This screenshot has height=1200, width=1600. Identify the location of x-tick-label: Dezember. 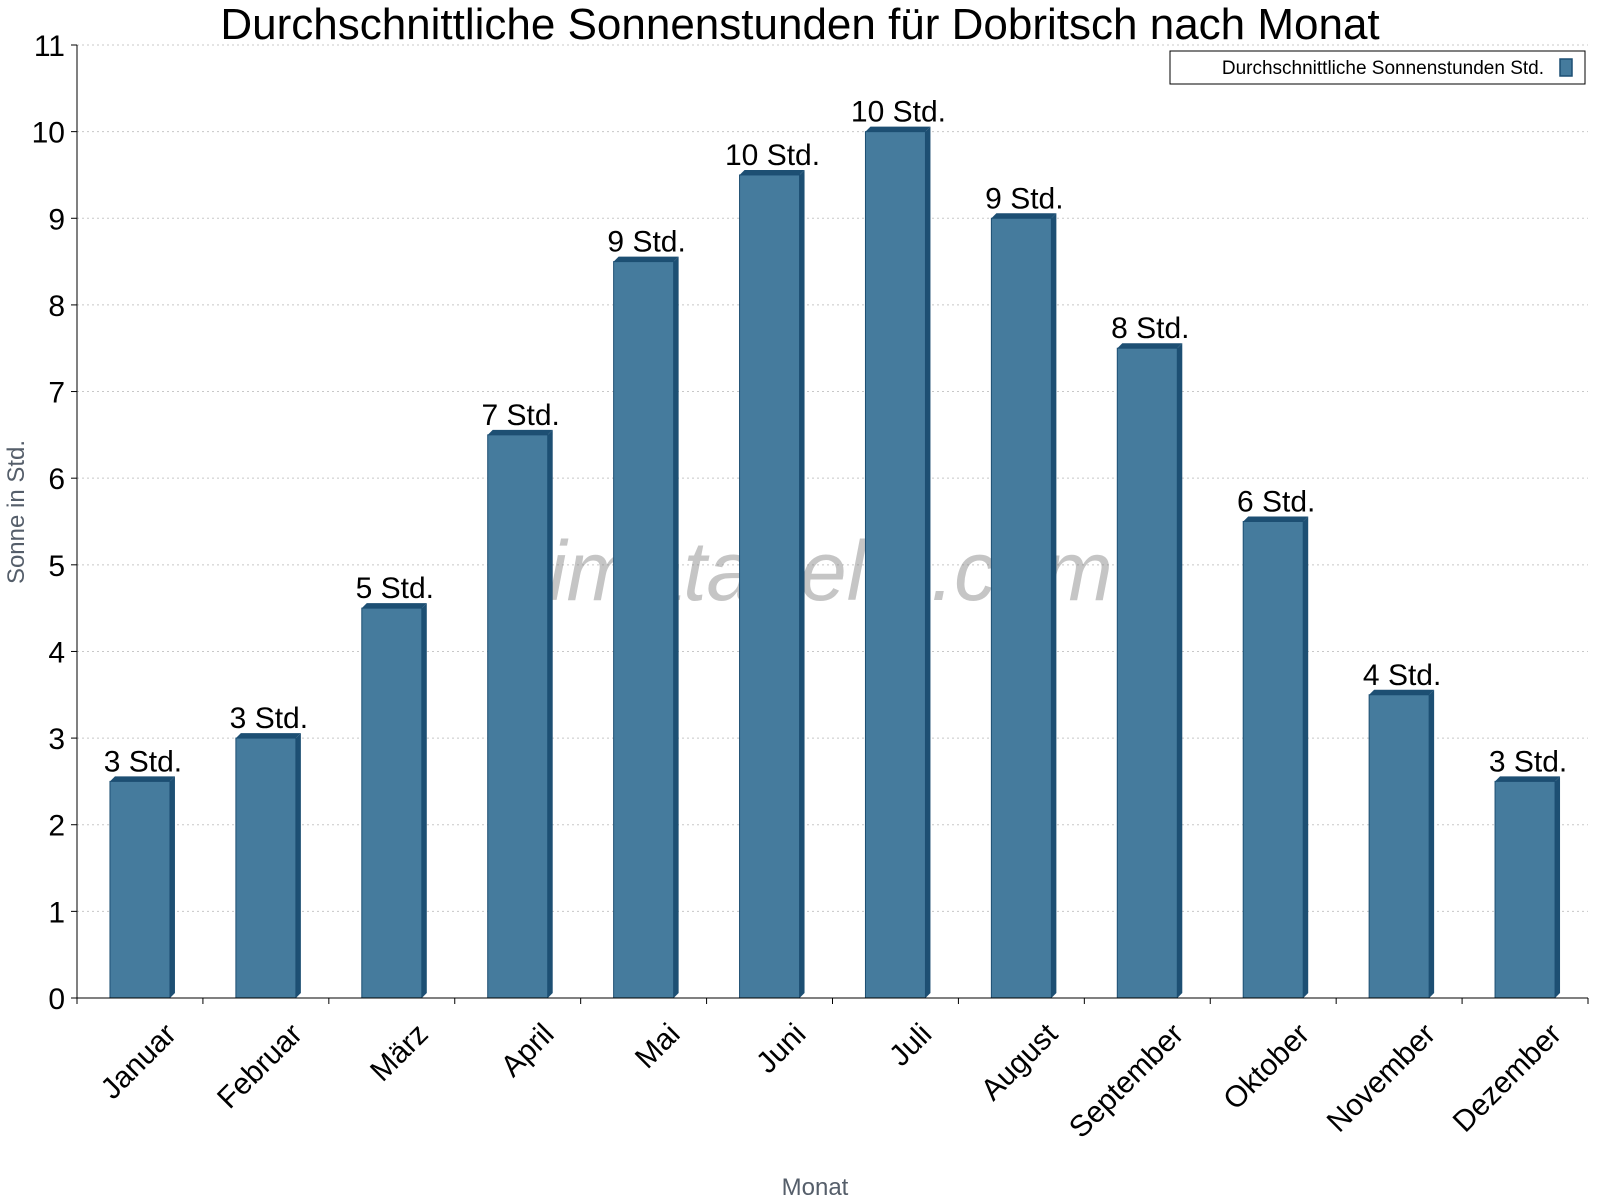
(1507, 1078).